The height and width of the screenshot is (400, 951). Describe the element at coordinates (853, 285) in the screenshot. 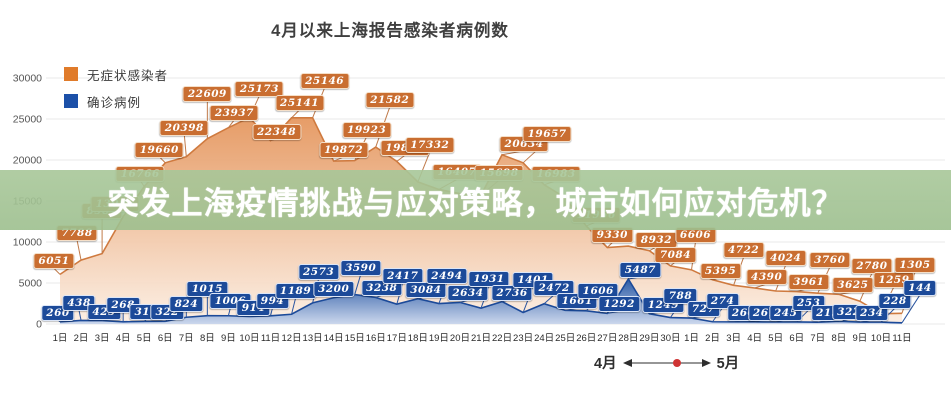

I see `asymptomatic-value-label: 3625` at that location.